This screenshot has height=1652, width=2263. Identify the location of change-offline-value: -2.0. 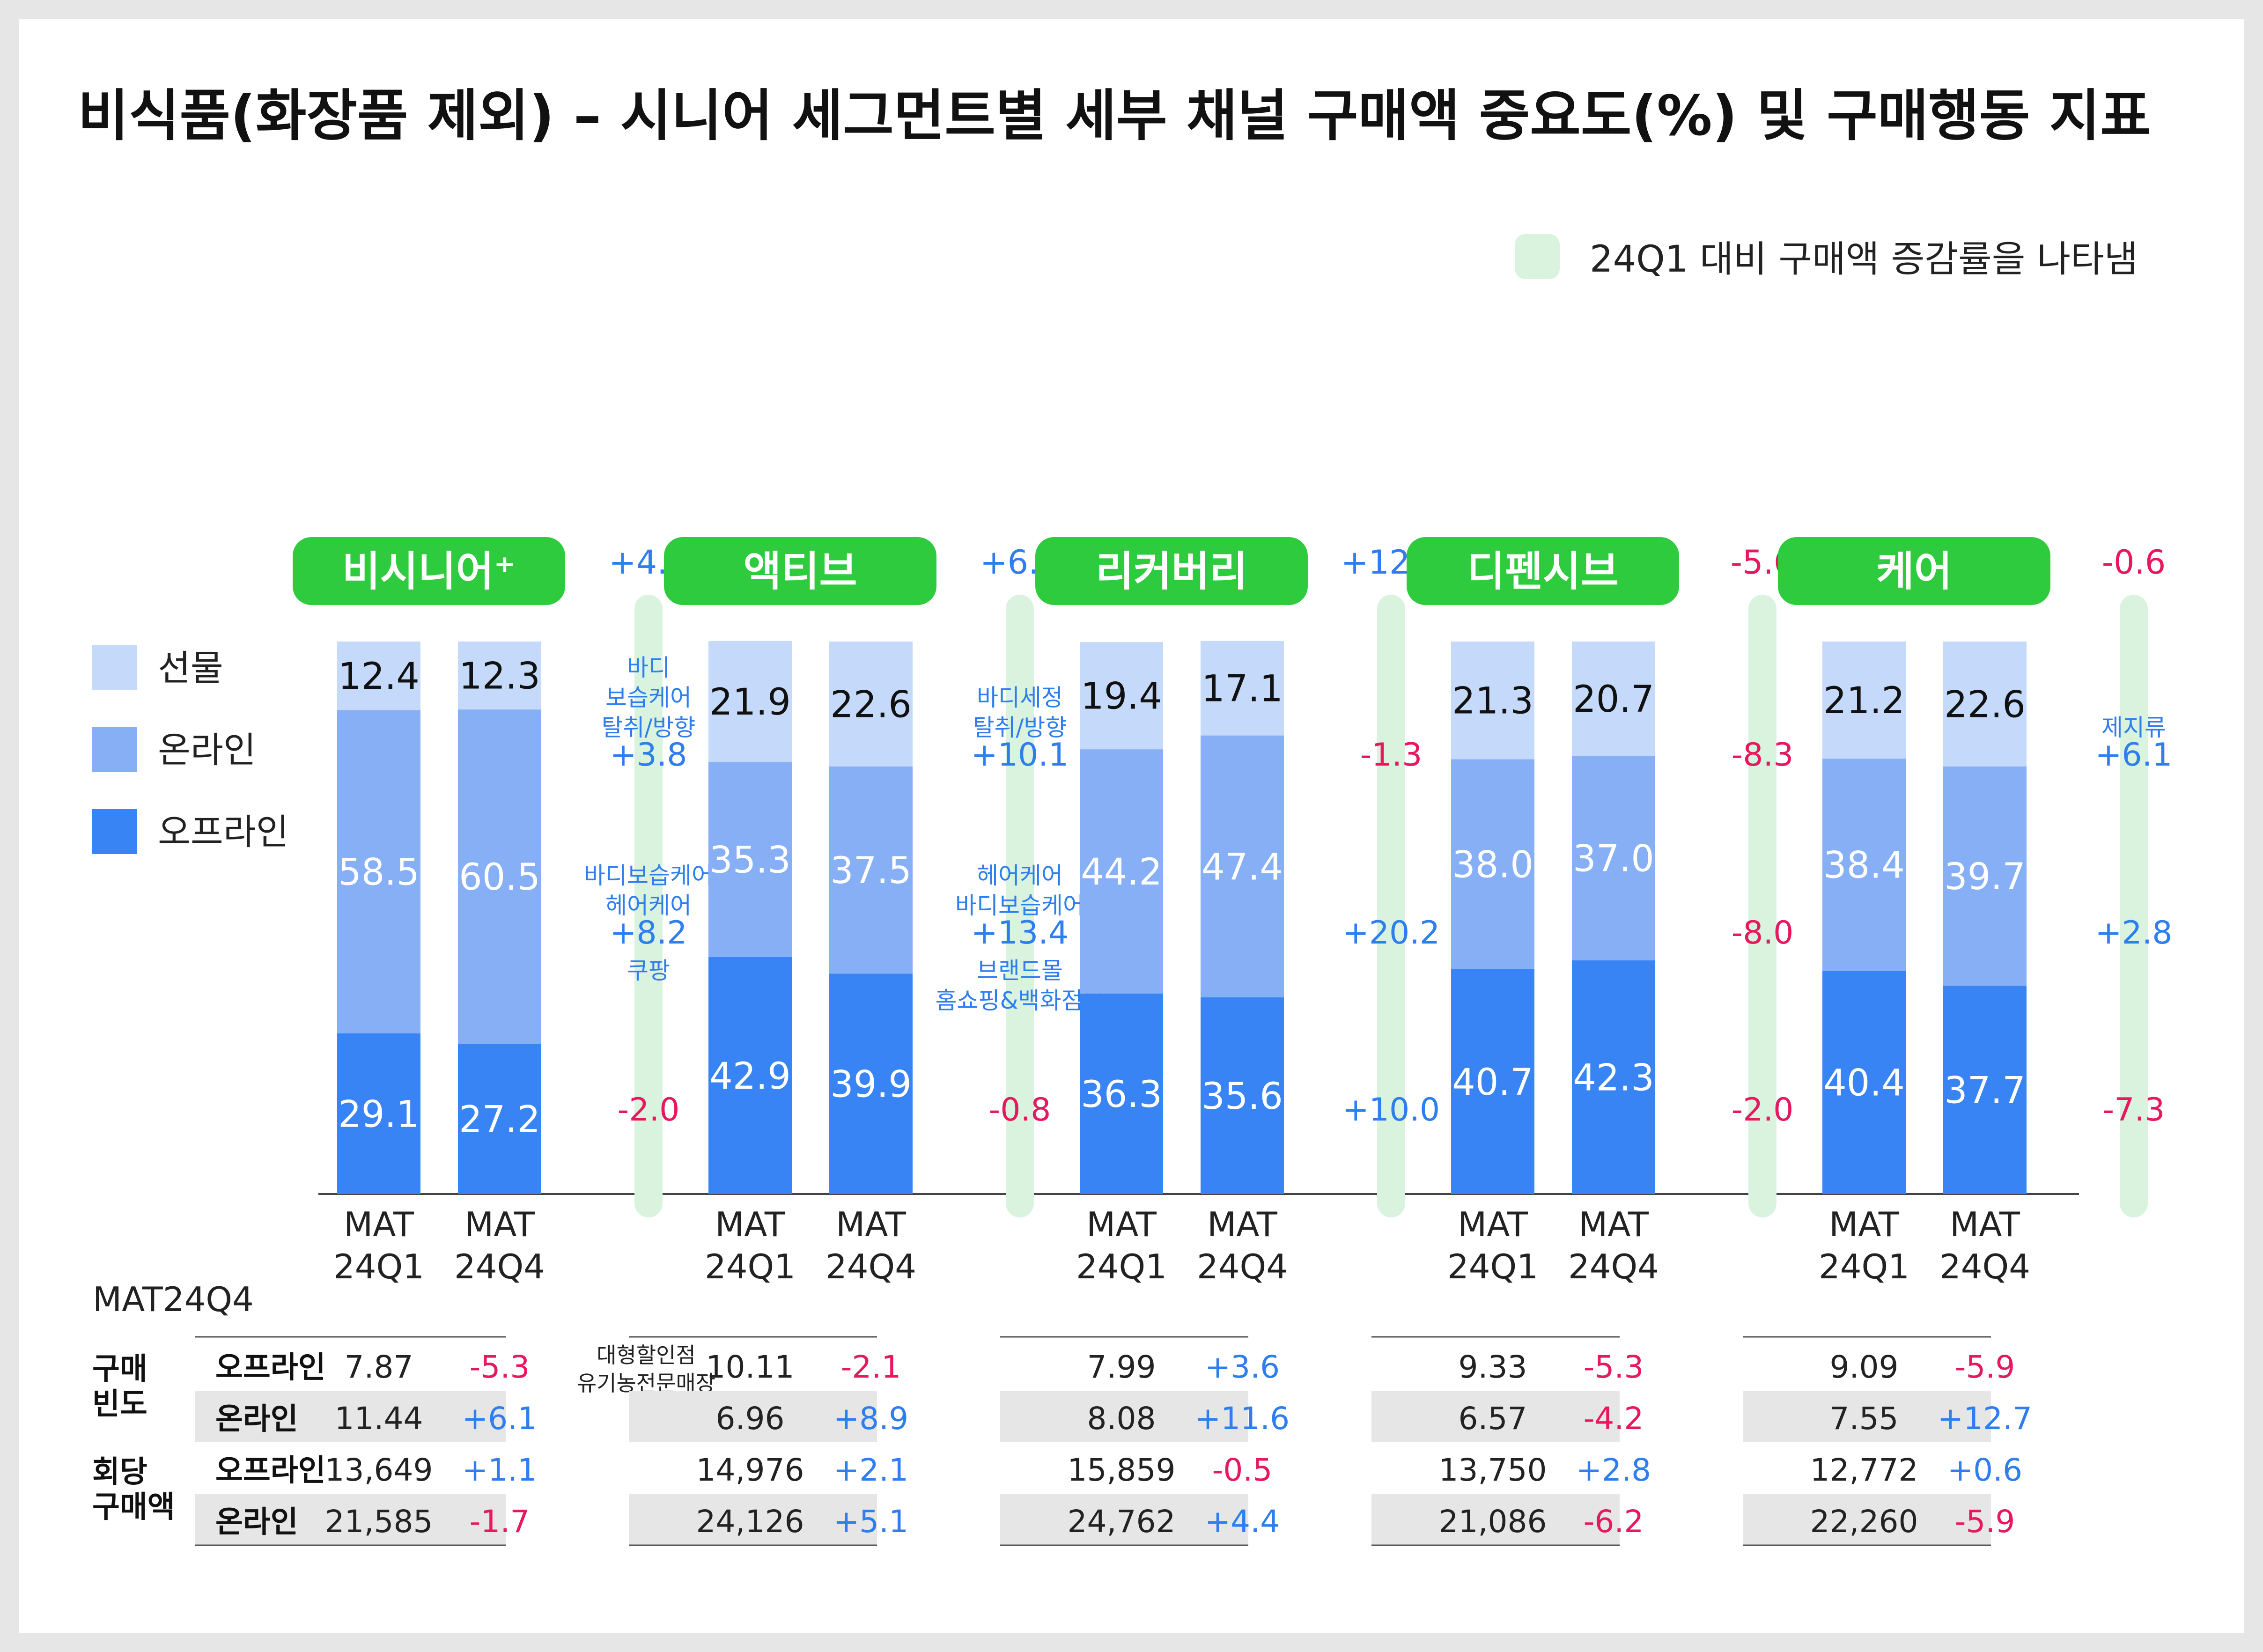
(1763, 1110).